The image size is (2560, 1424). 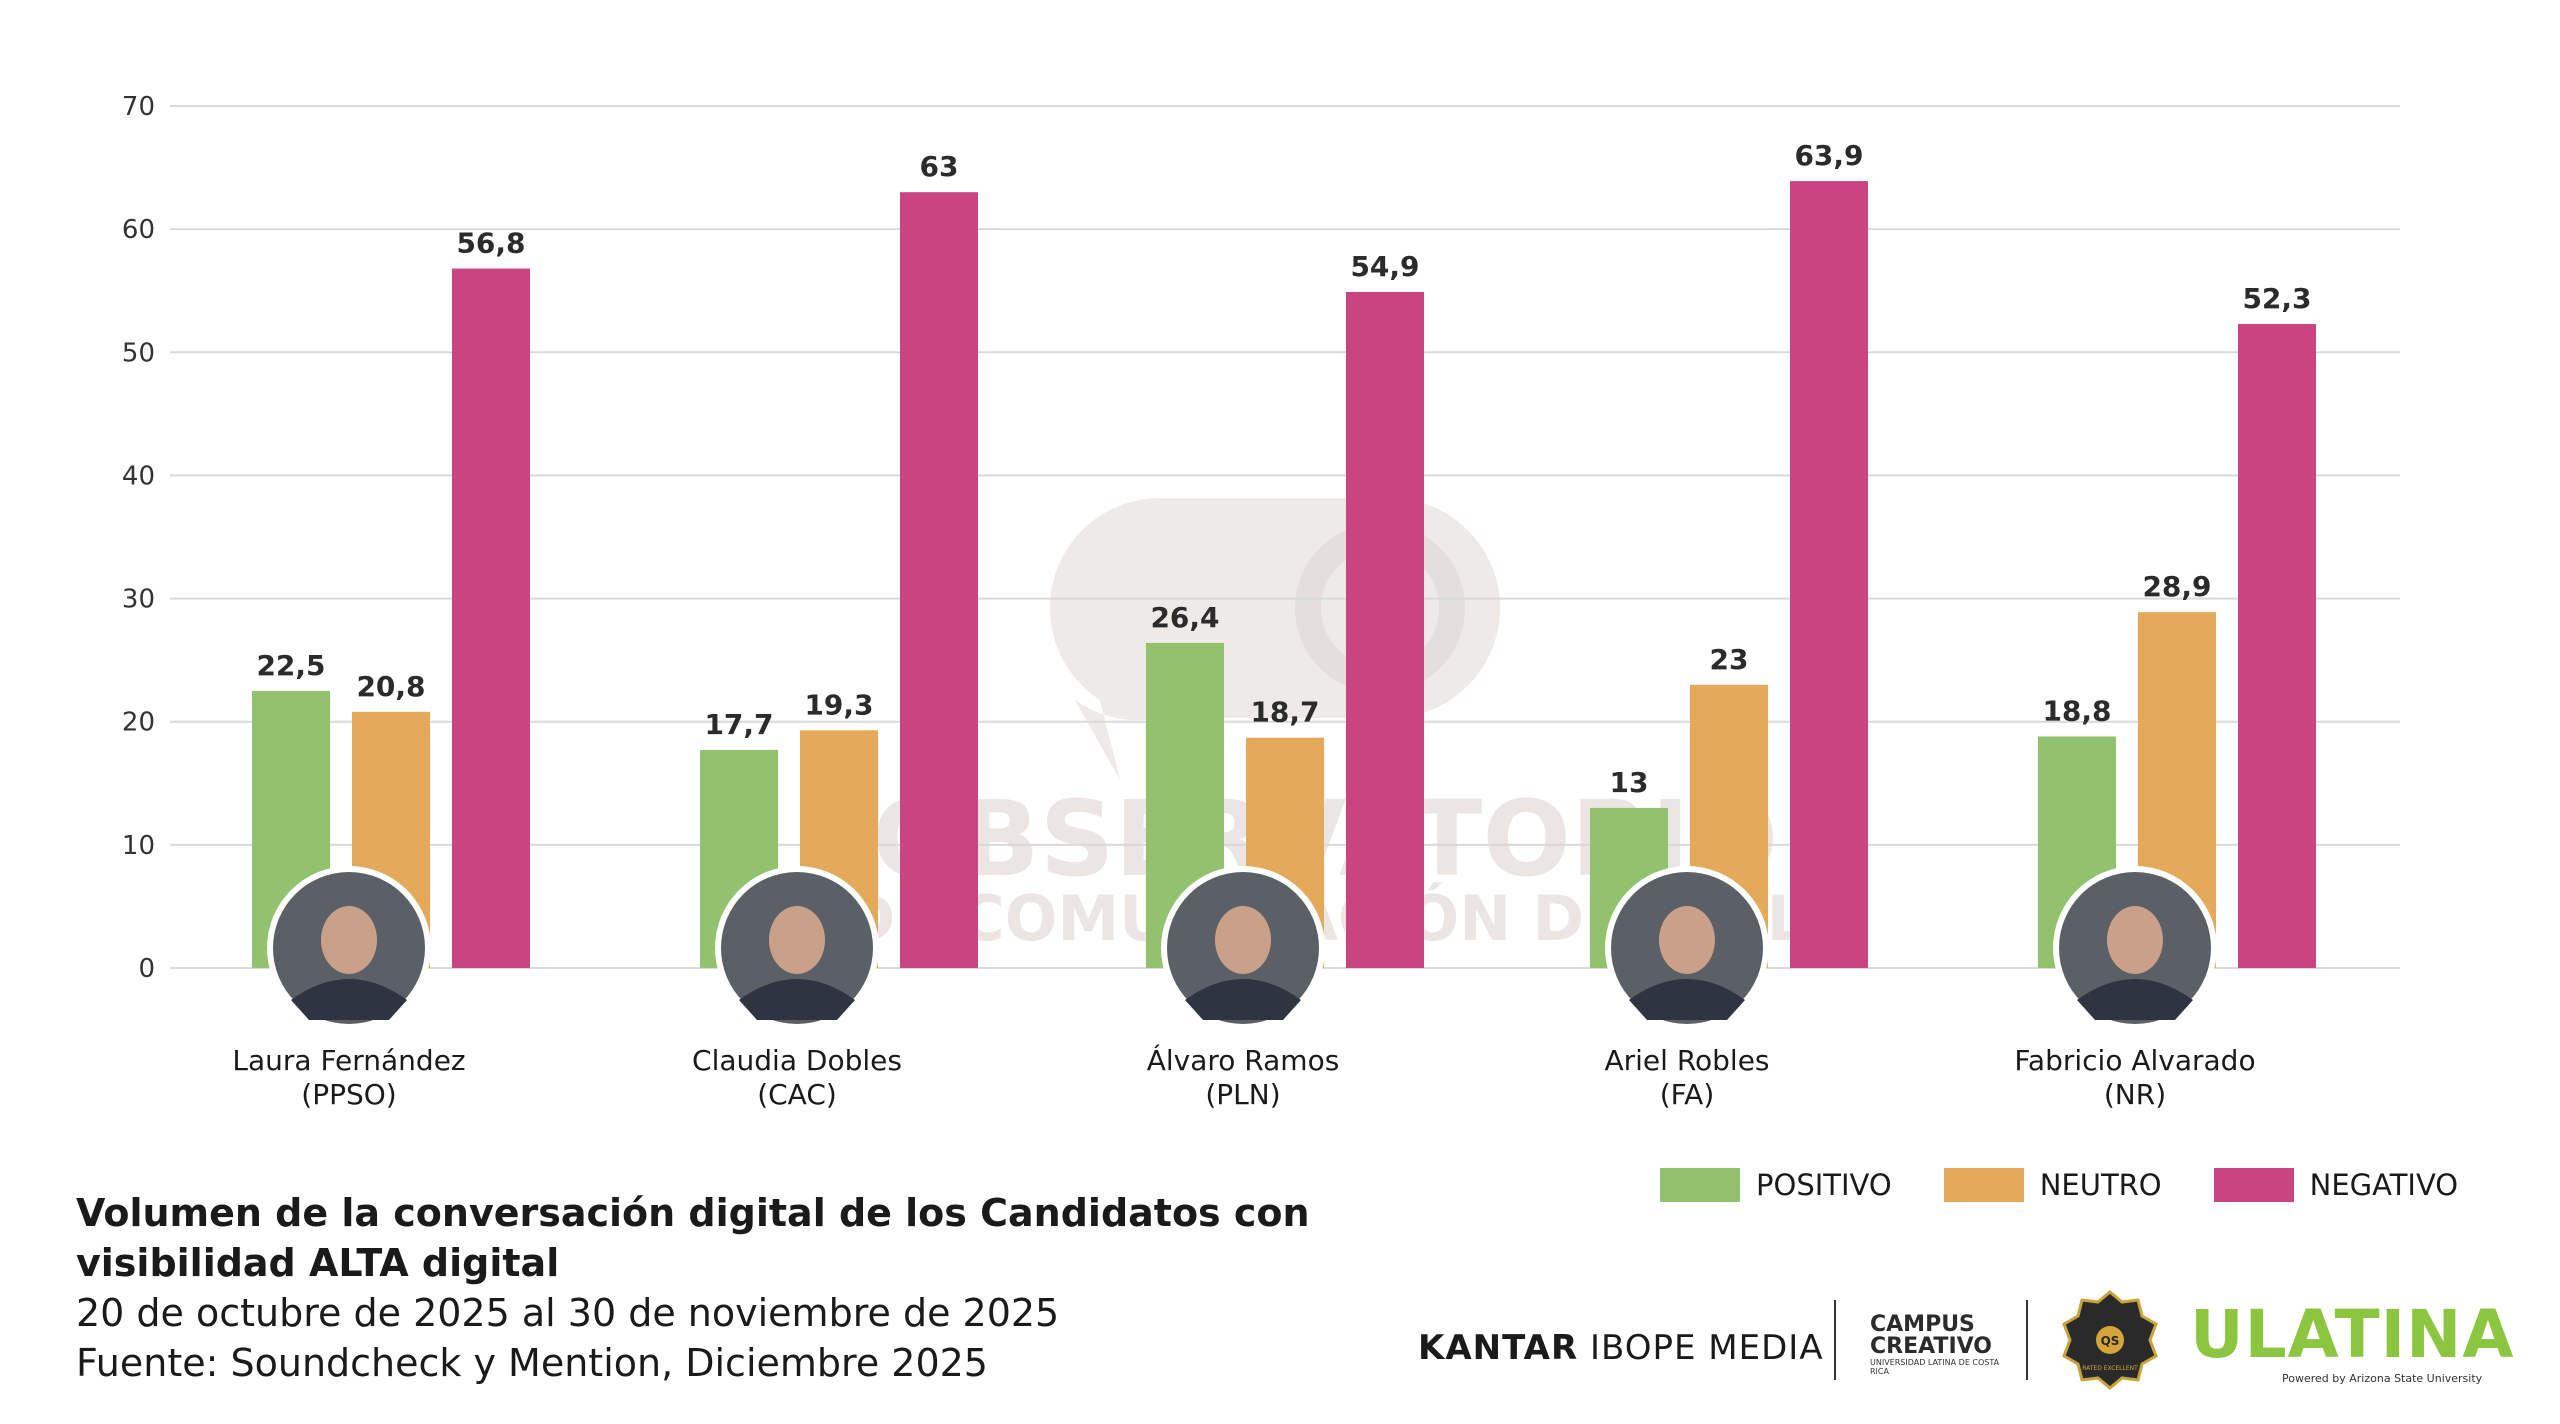 I want to click on legend: POSITIVO NEUTRO NEGATIVO, so click(x=2059, y=1185).